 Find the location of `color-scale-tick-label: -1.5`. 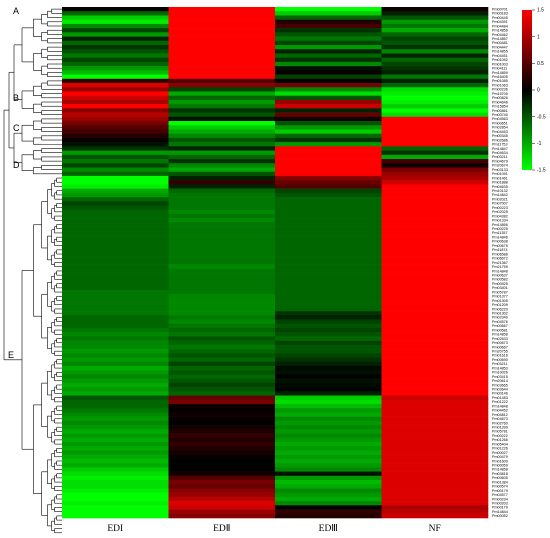

color-scale-tick-label: -1.5 is located at coordinates (541, 171).